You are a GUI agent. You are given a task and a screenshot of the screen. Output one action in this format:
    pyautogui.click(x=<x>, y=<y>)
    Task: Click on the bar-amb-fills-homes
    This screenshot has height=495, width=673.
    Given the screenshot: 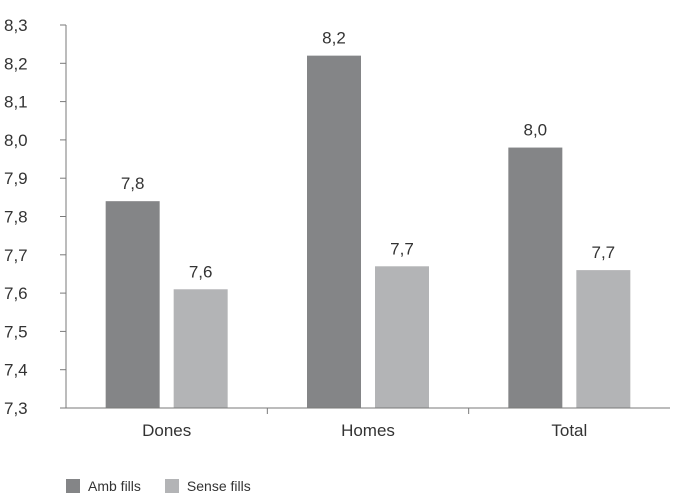 What is the action you would take?
    pyautogui.click(x=334, y=231)
    